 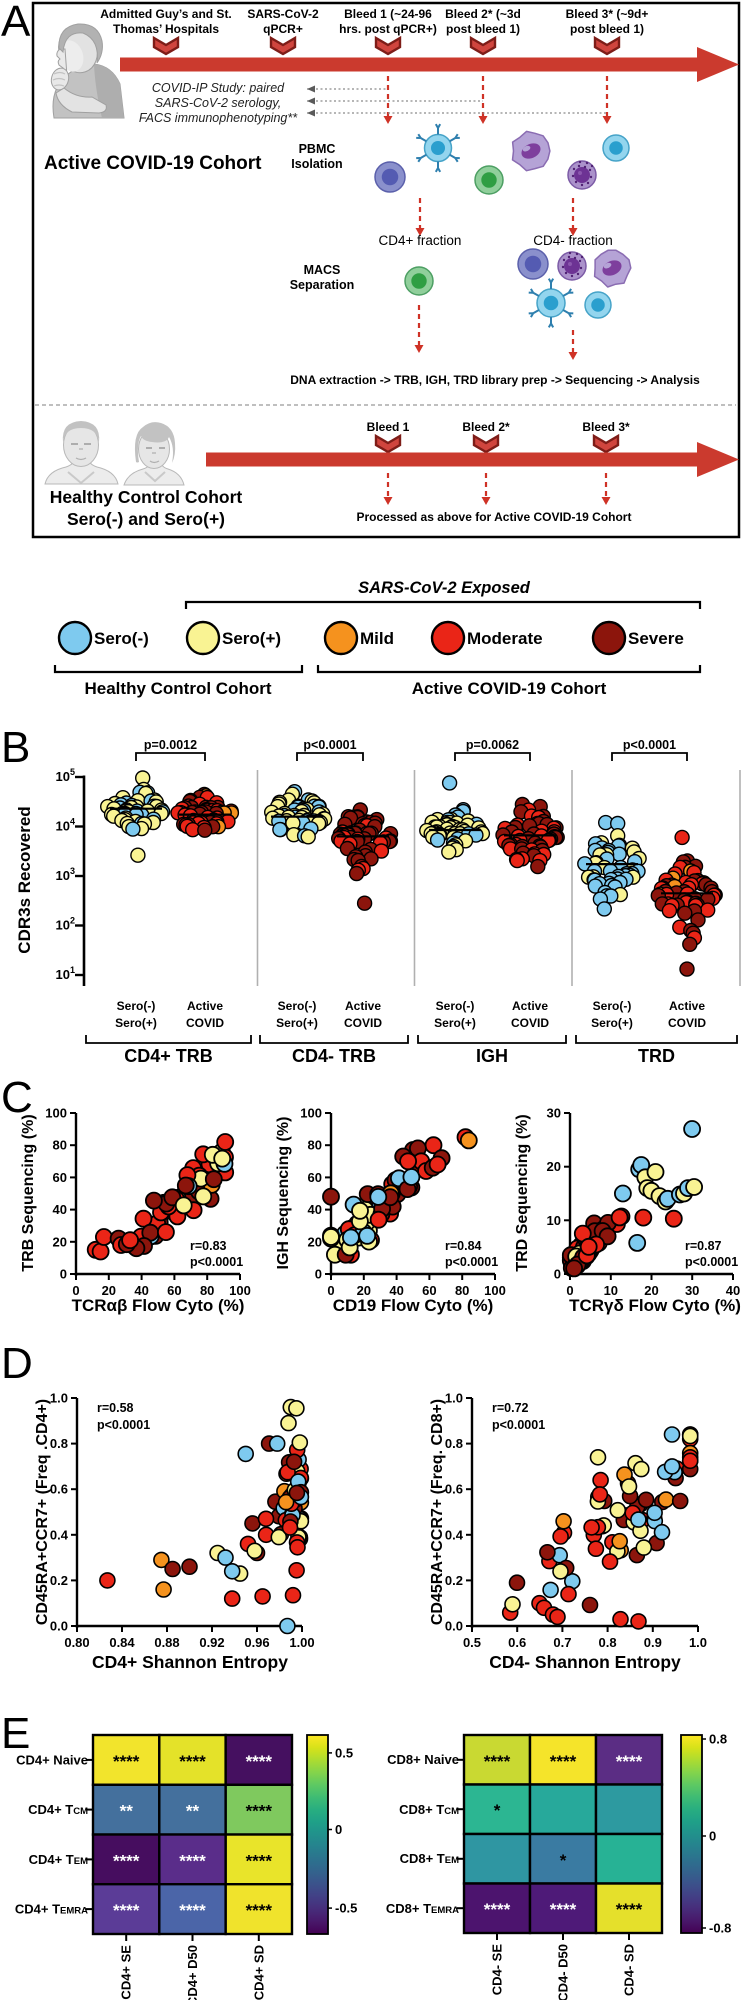 I want to click on svg-text: CD4- D50, so click(x=563, y=1972).